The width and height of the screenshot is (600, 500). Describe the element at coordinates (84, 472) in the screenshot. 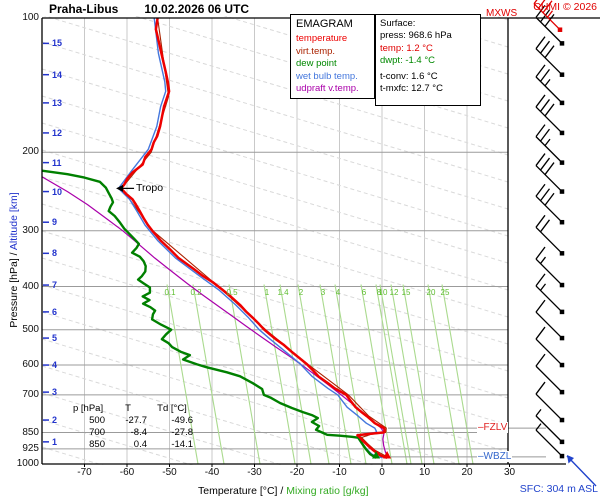

I see `temperature-tick-label: -70` at that location.